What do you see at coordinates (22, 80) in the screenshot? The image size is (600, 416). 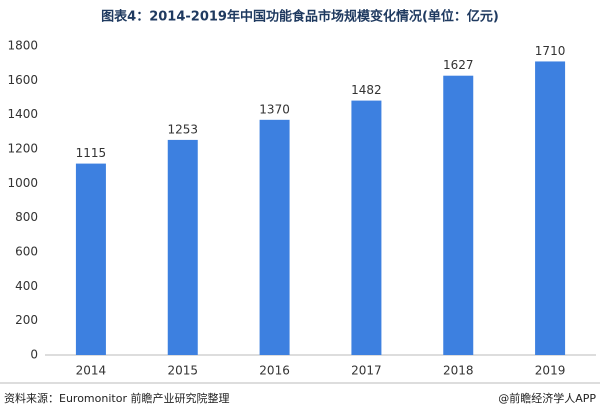 I see `y-tick-label: 1600` at bounding box center [22, 80].